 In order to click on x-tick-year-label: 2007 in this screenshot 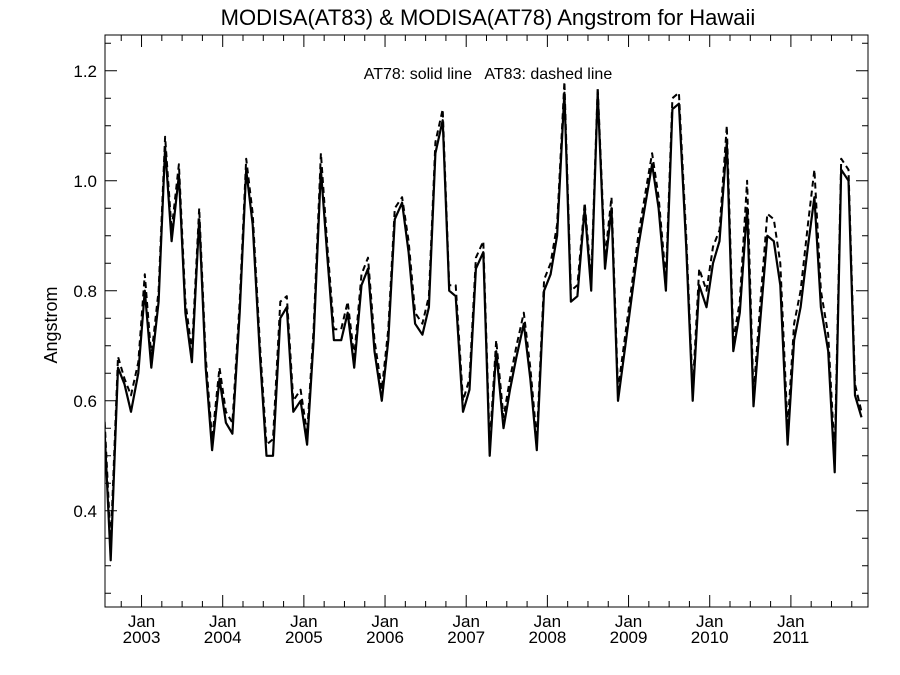, I will do `click(466, 637)`.